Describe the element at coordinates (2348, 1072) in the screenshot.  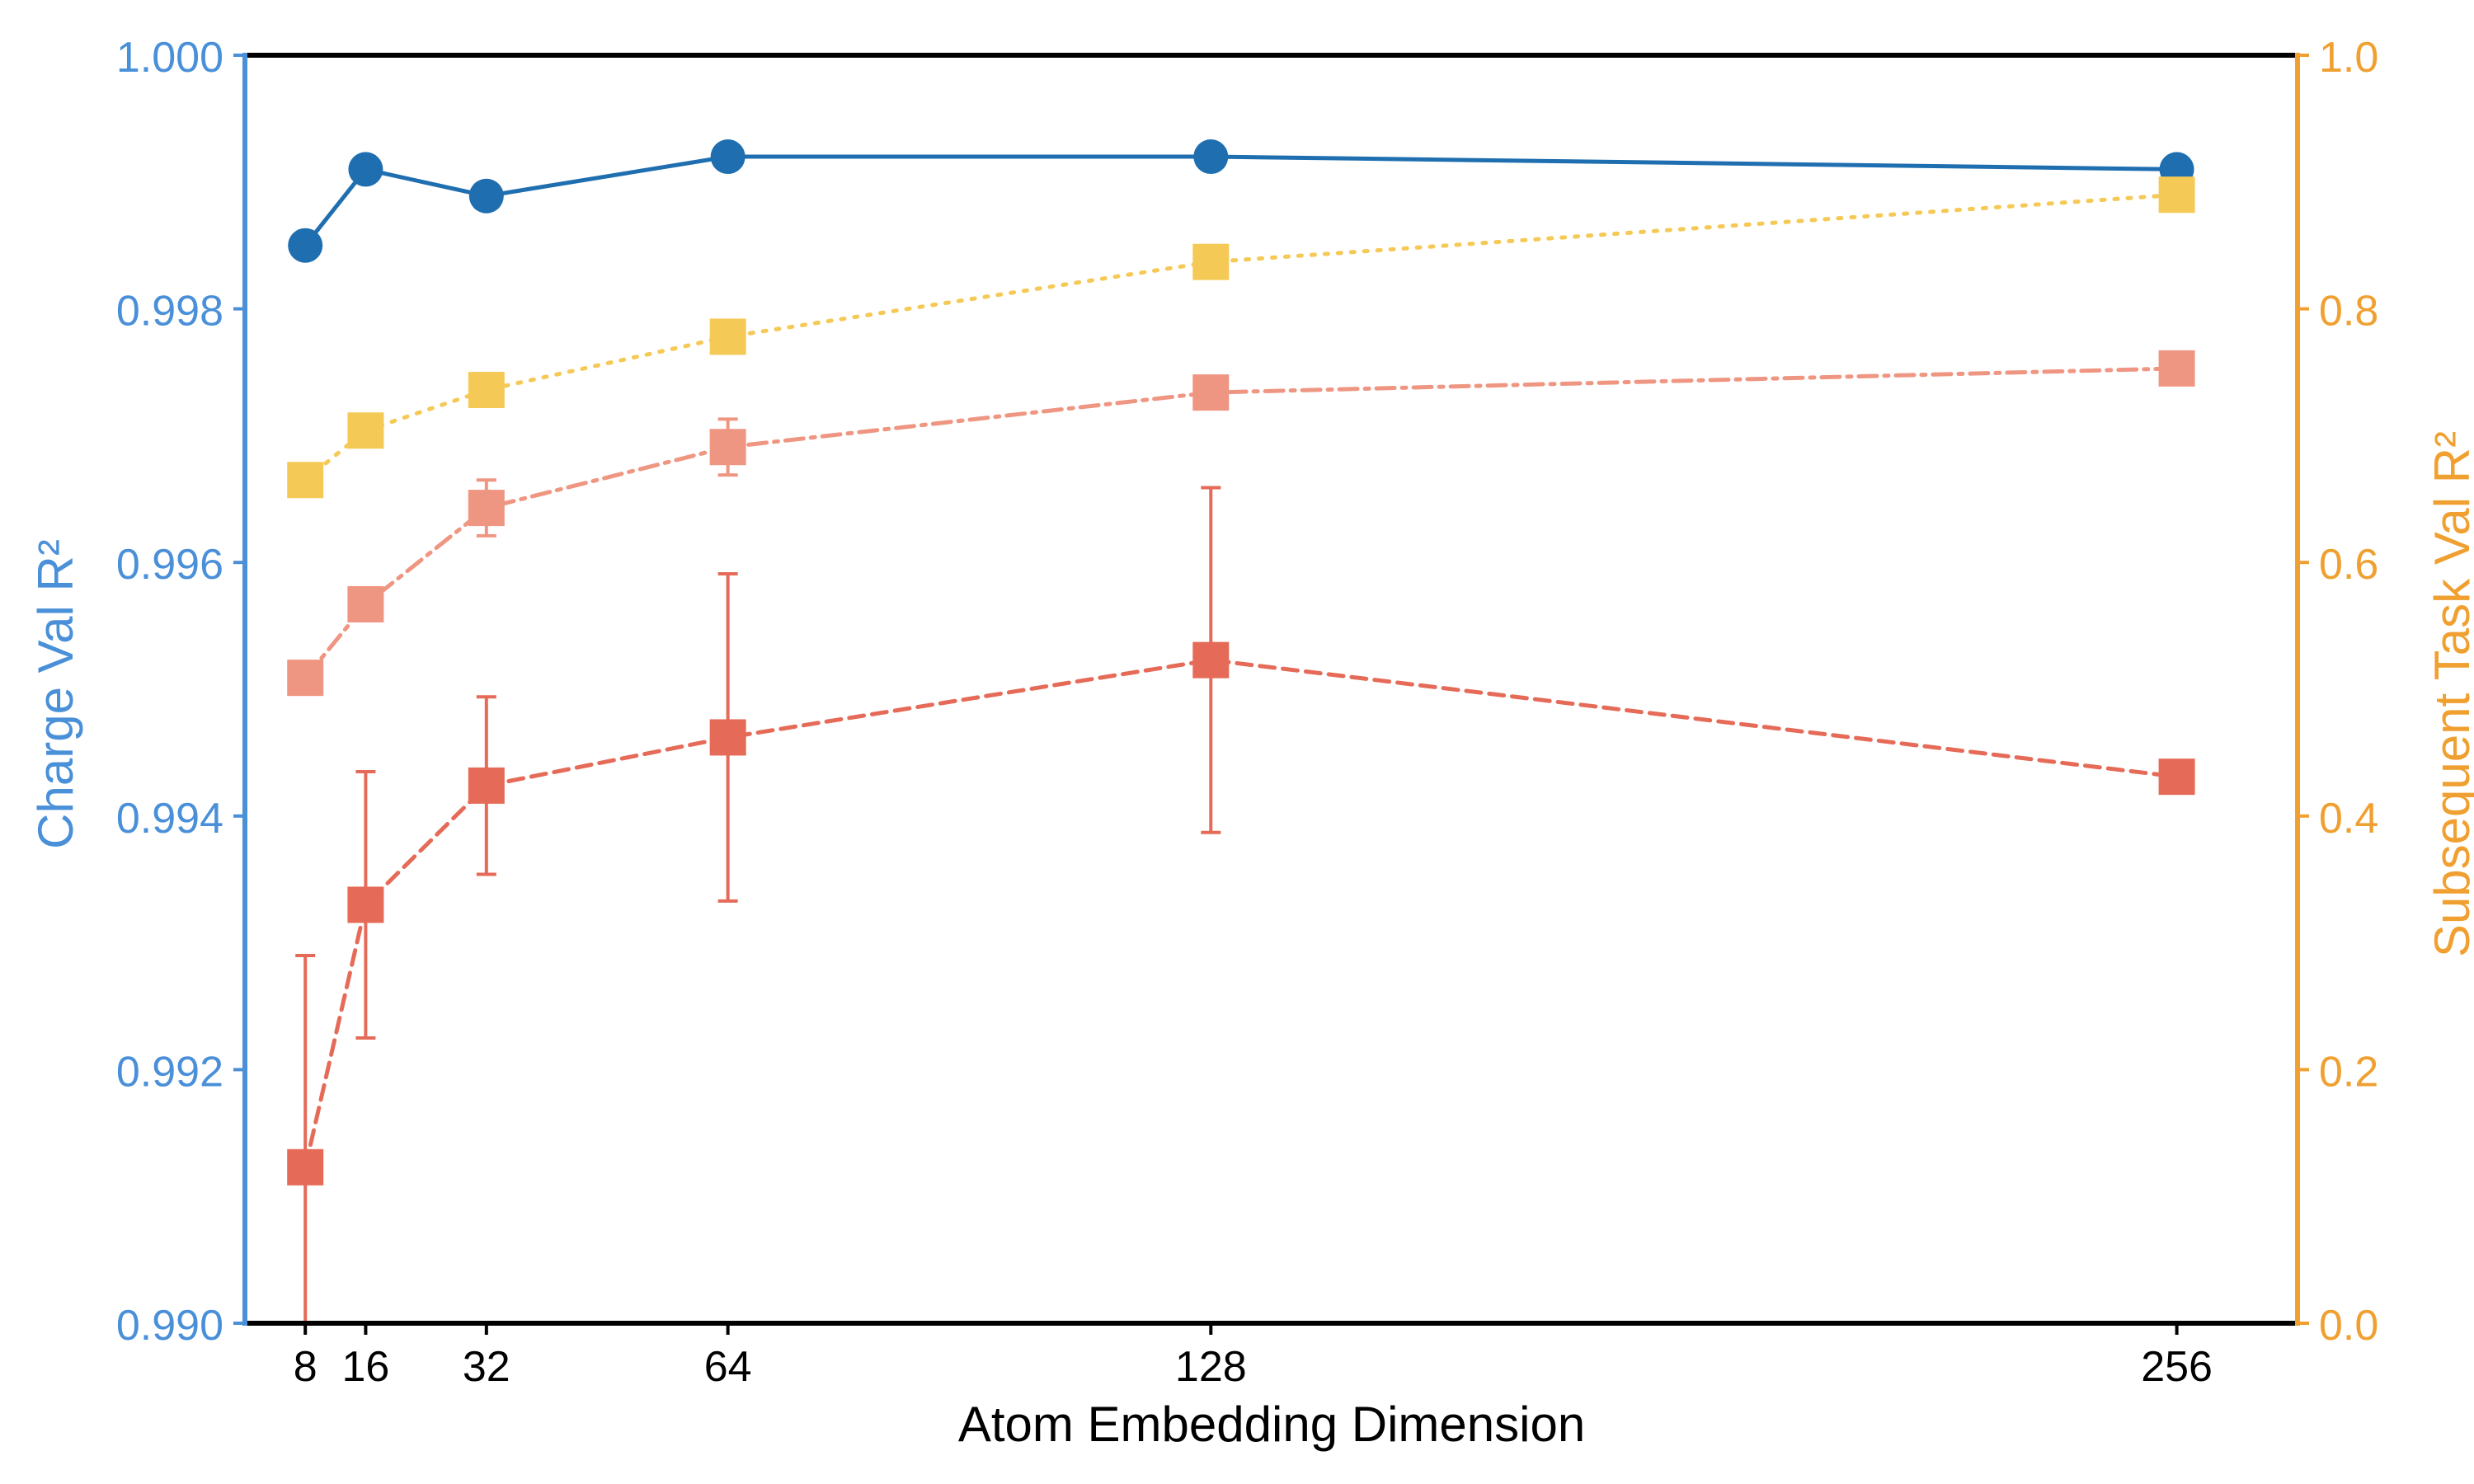
I see `y-right-tick-label: 0.2` at that location.